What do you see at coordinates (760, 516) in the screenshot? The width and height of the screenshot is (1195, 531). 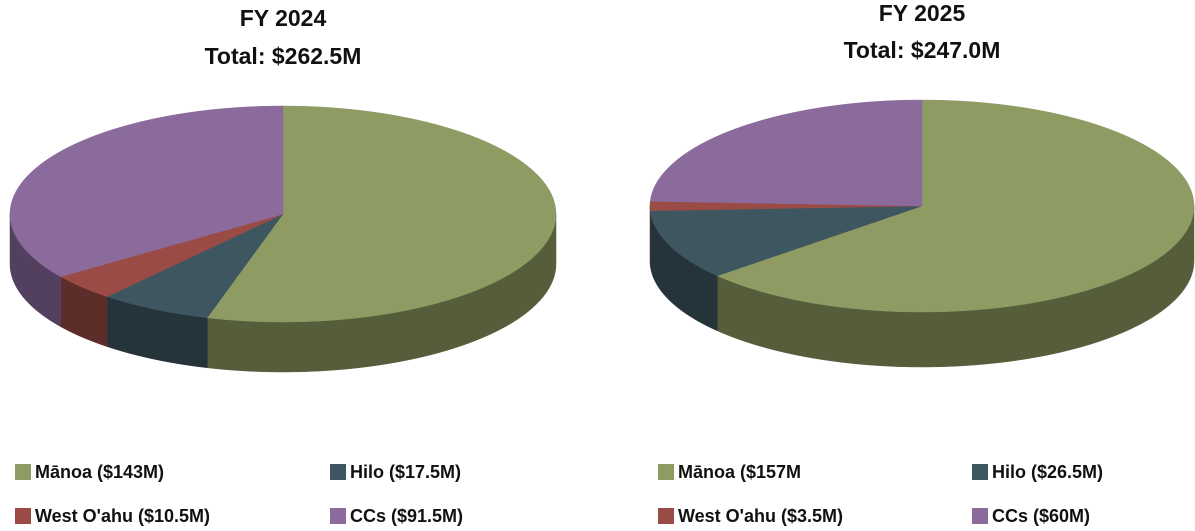 I see `legend-label: West O'ahu ($3.5M)` at bounding box center [760, 516].